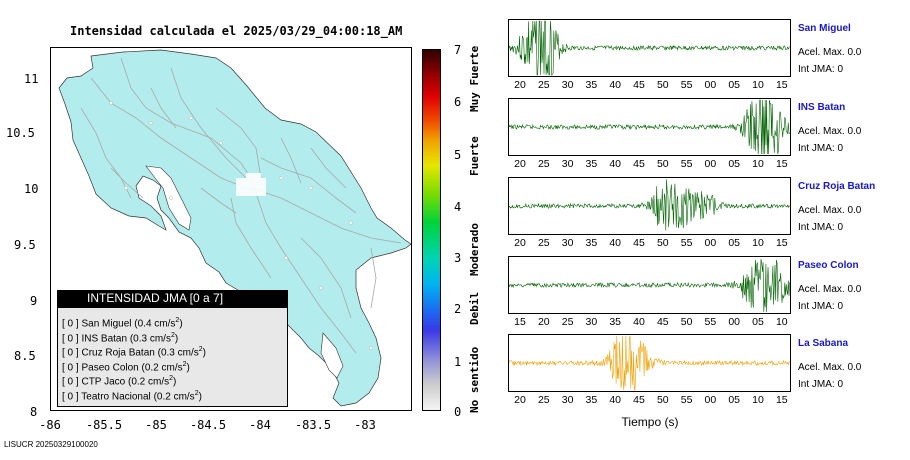 This screenshot has height=460, width=910. I want to click on station-name: Cruz Roja Batan, so click(837, 186).